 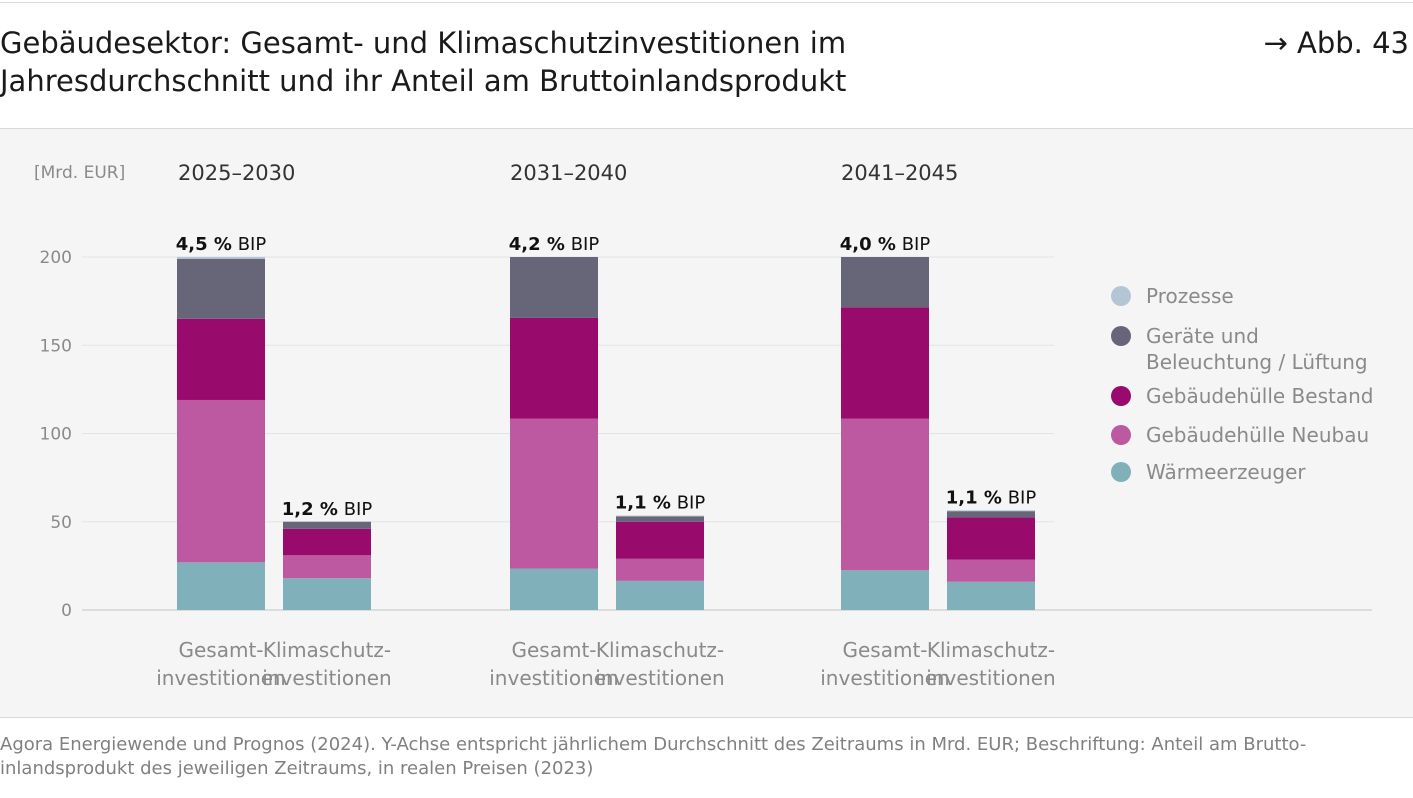 I want to click on bip-share-label: 4,5 % BIP, so click(x=221, y=244).